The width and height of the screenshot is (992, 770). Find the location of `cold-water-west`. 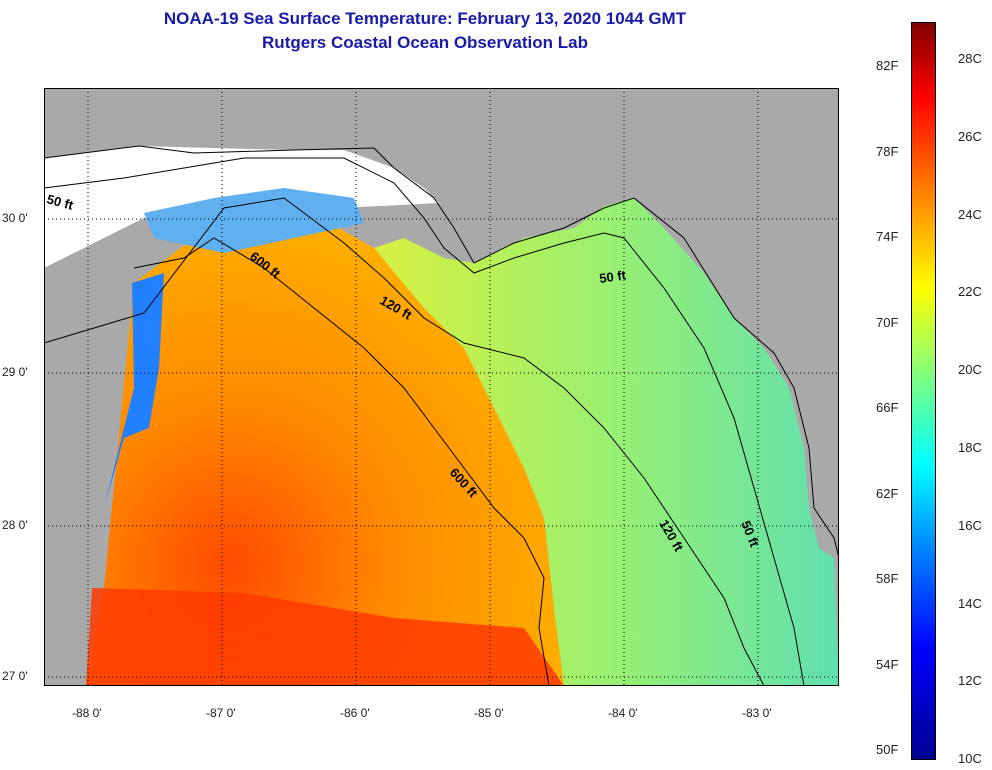

cold-water-west is located at coordinates (134, 390).